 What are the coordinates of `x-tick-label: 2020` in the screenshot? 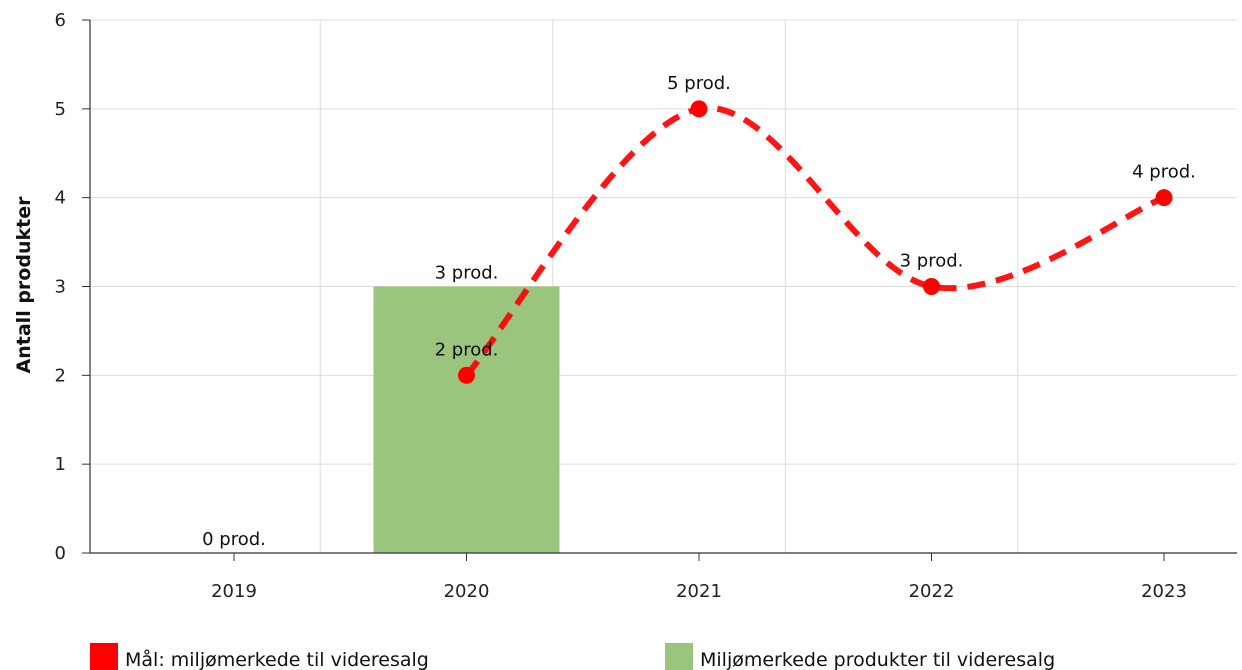 It's located at (467, 591).